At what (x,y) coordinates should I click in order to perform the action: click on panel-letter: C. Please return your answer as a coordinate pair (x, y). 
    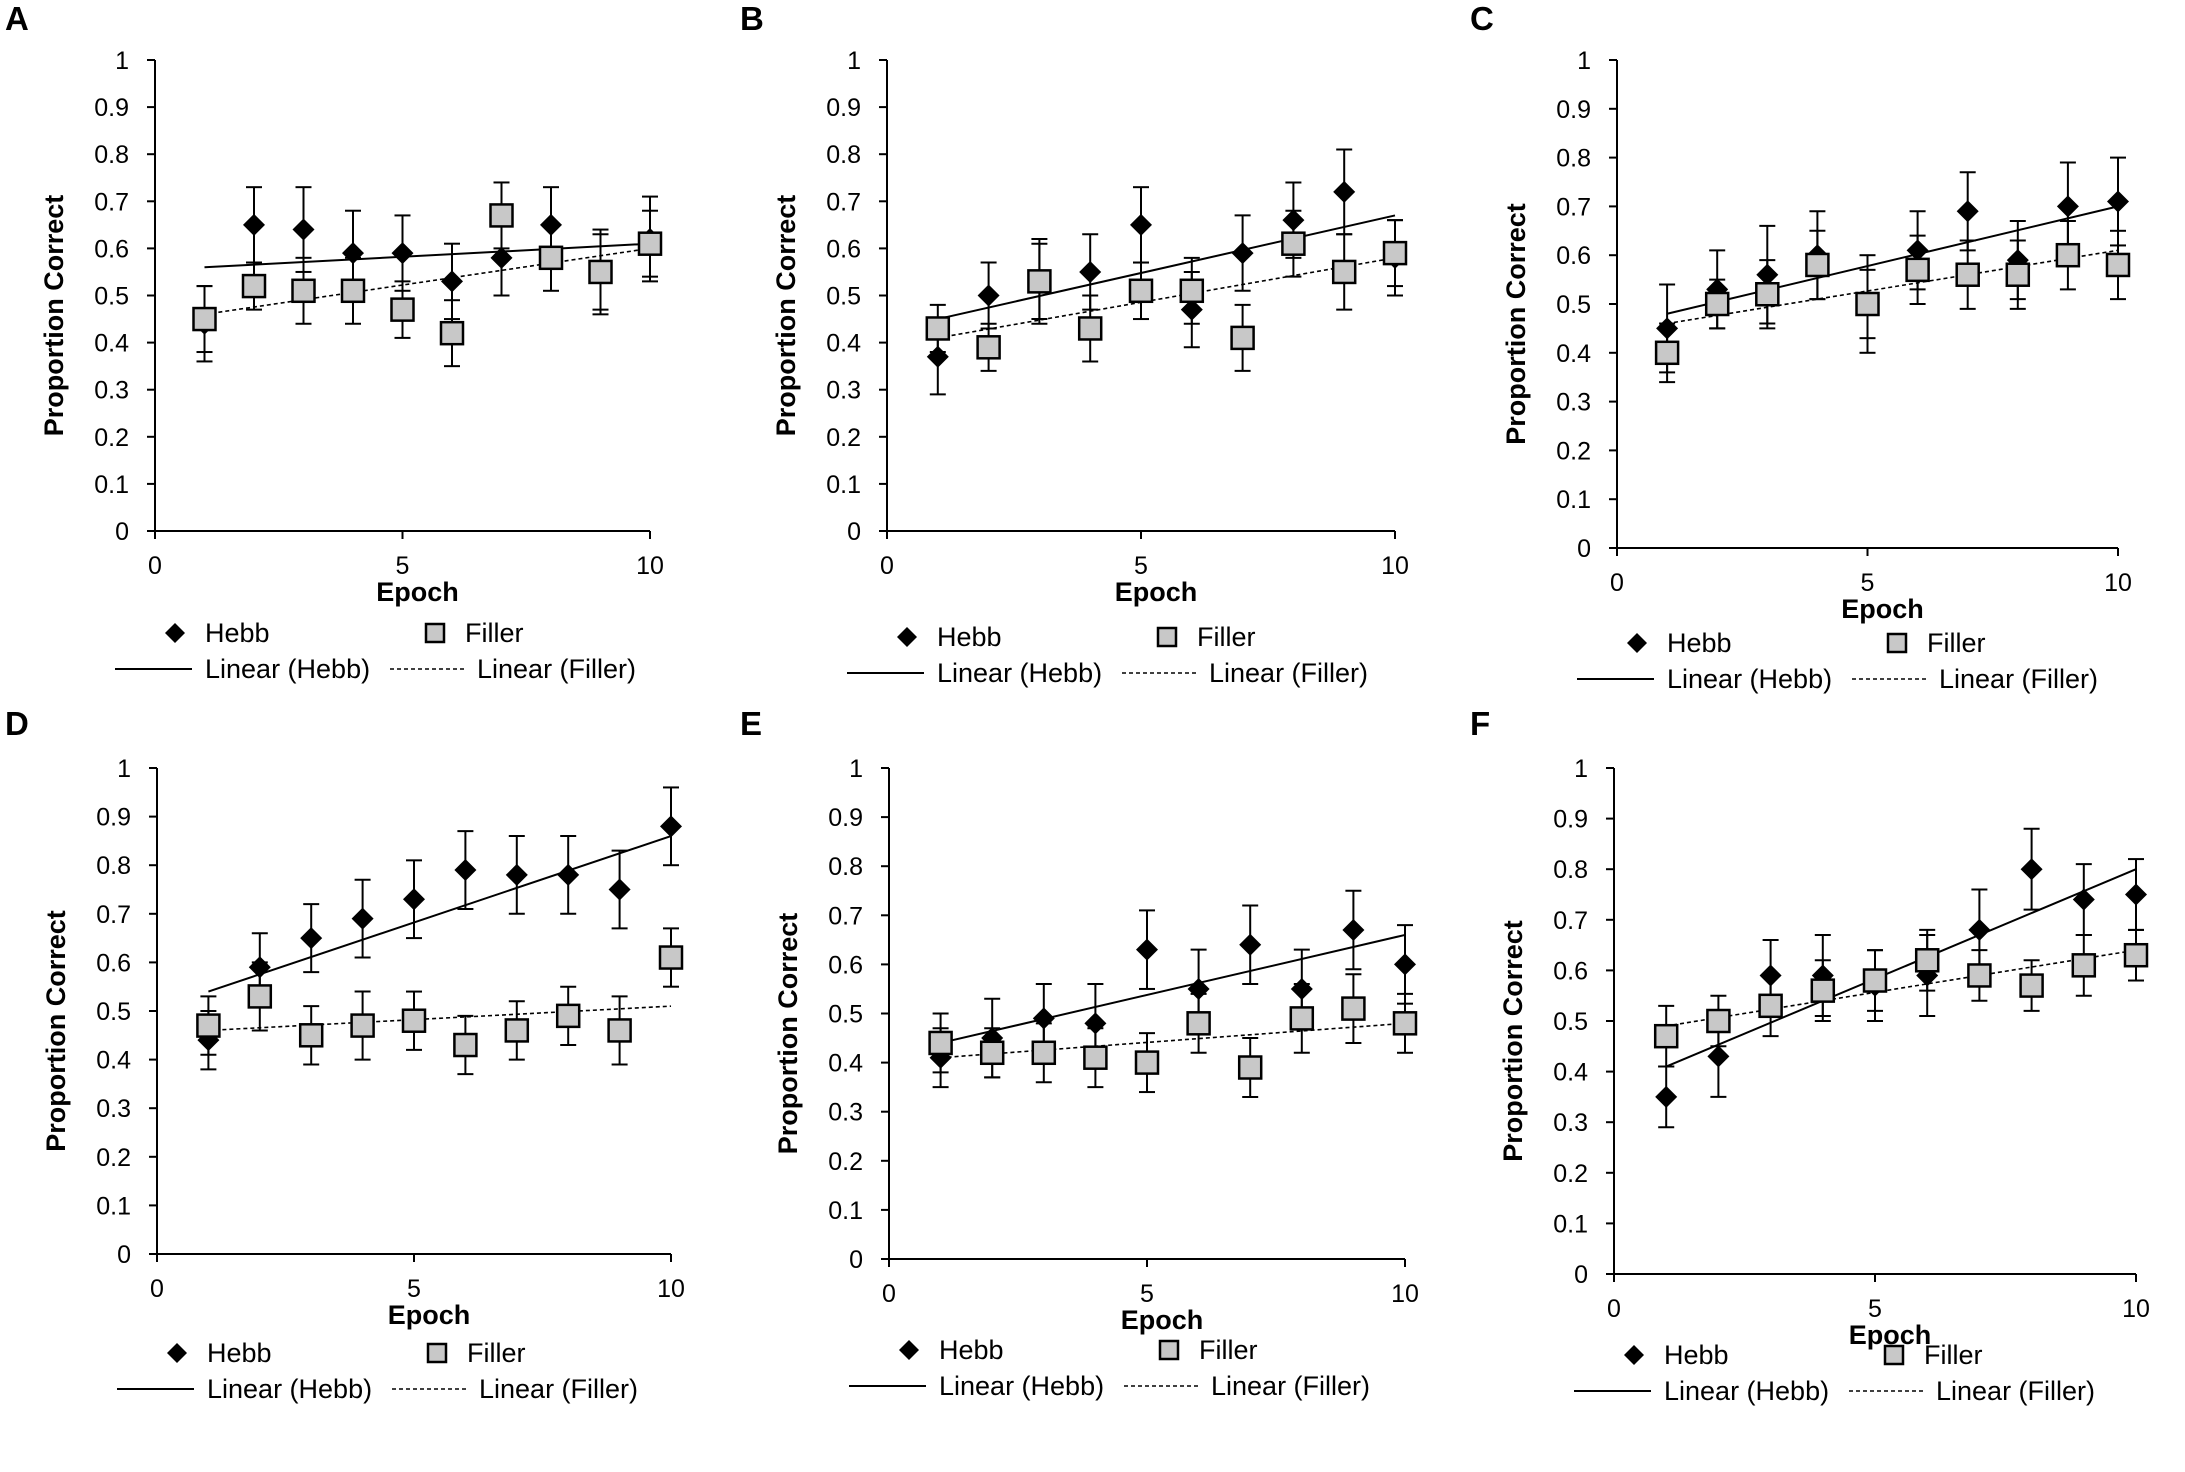
    Looking at the image, I should click on (1482, 18).